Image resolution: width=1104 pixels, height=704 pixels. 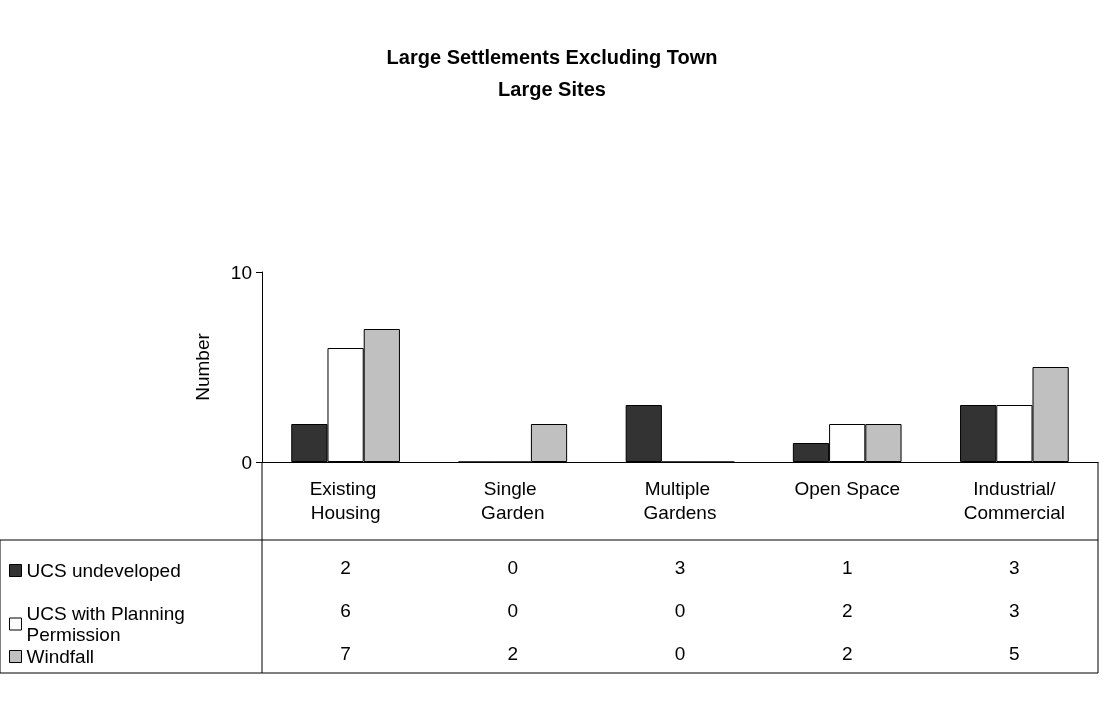 I want to click on x-tick-label: Industrial/Commercial, so click(x=1014, y=500).